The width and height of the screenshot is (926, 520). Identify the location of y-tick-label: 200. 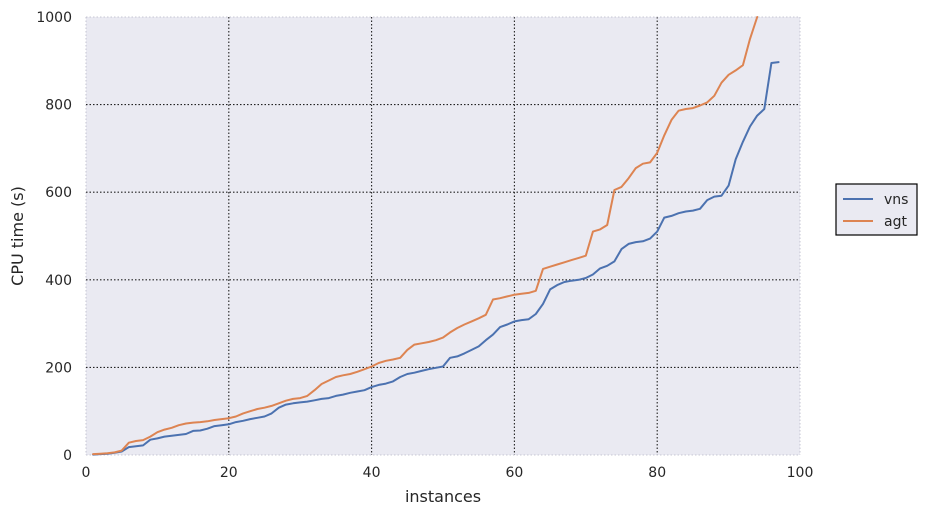
(58, 368).